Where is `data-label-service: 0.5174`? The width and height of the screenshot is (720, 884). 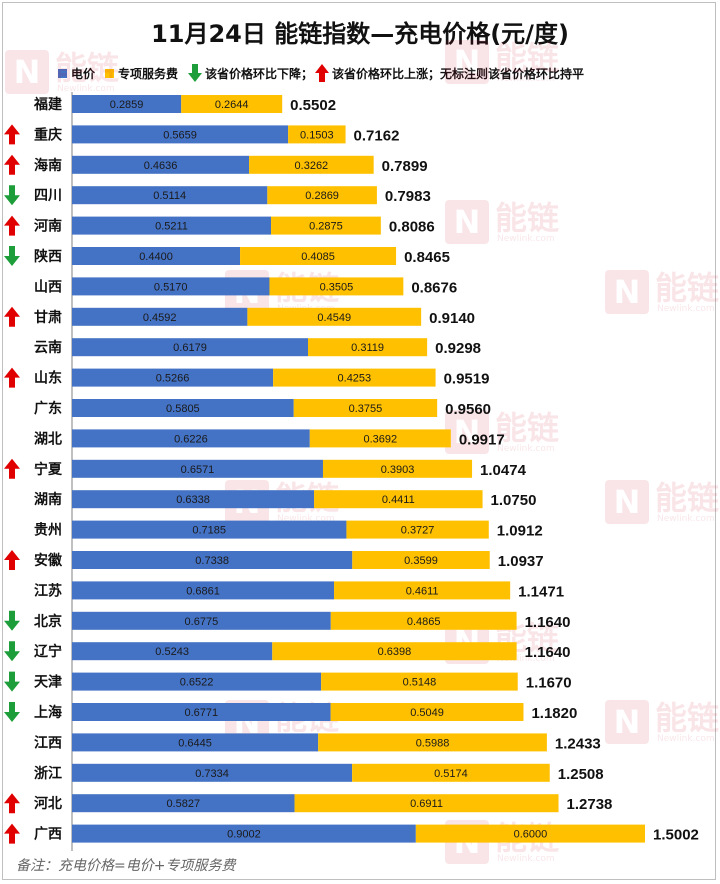 data-label-service: 0.5174 is located at coordinates (451, 774).